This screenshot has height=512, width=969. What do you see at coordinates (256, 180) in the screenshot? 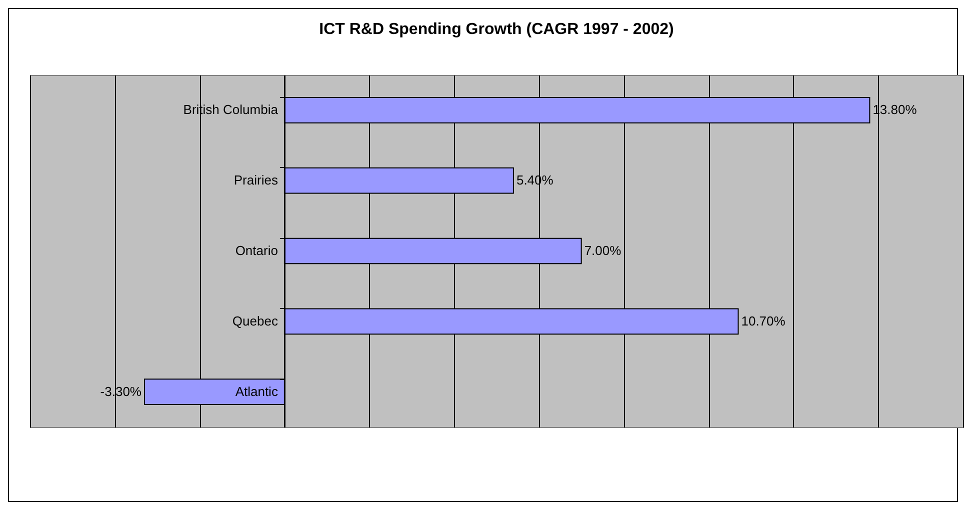
I see `y-tick-label: Prairies` at bounding box center [256, 180].